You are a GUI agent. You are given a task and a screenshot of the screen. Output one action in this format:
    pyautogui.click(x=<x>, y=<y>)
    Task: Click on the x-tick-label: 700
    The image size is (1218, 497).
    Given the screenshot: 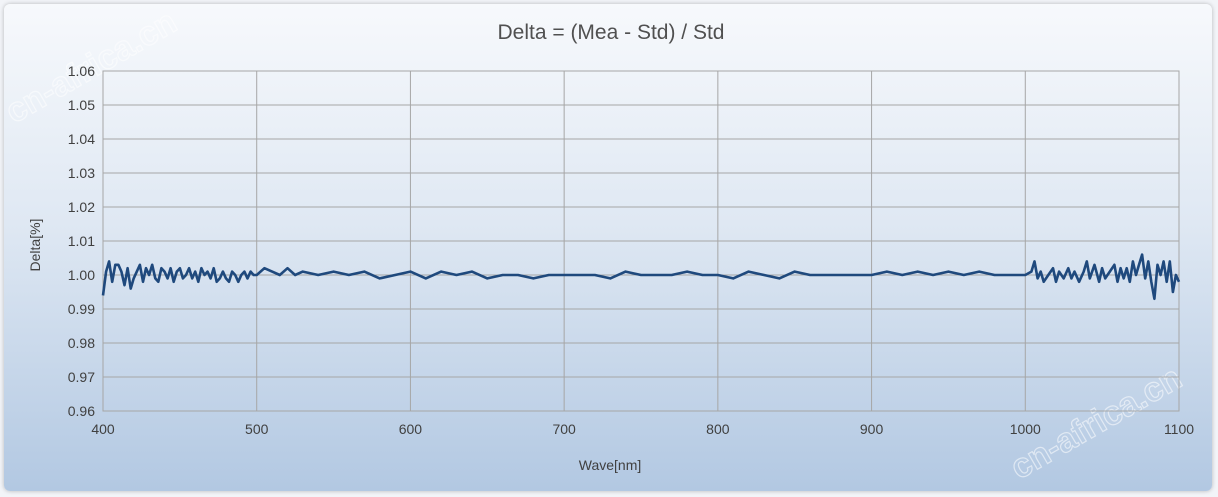 What is the action you would take?
    pyautogui.click(x=564, y=429)
    